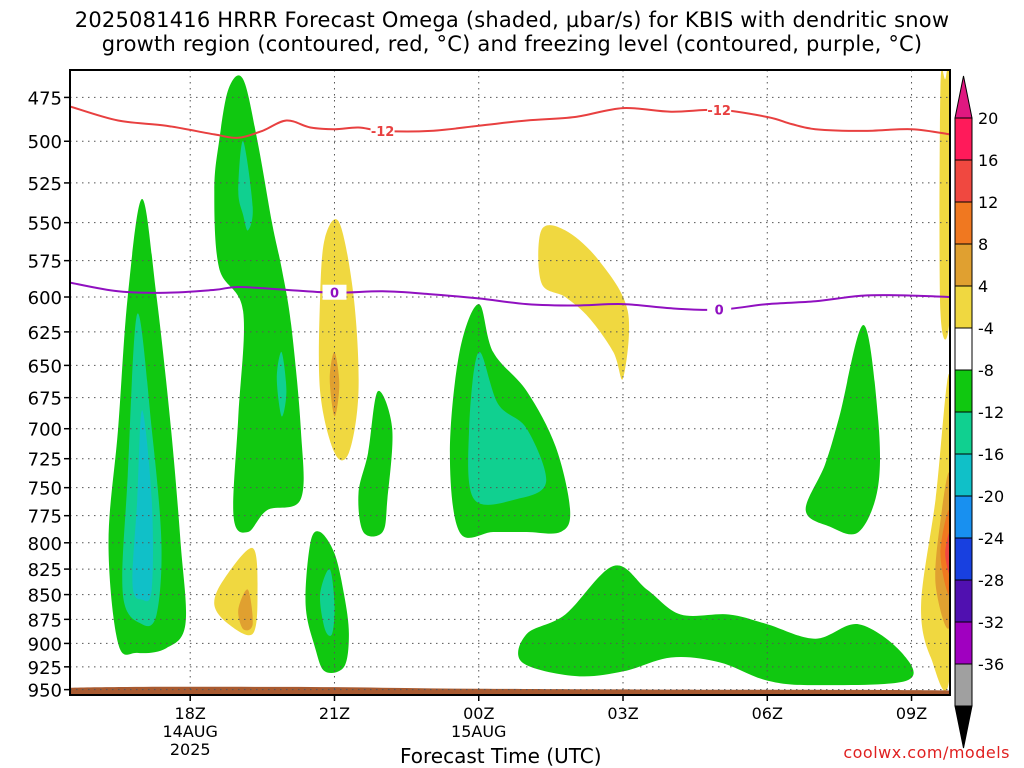 The width and height of the screenshot is (1024, 768). Describe the element at coordinates (767, 713) in the screenshot. I see `x-tick-label: 06Z` at that location.